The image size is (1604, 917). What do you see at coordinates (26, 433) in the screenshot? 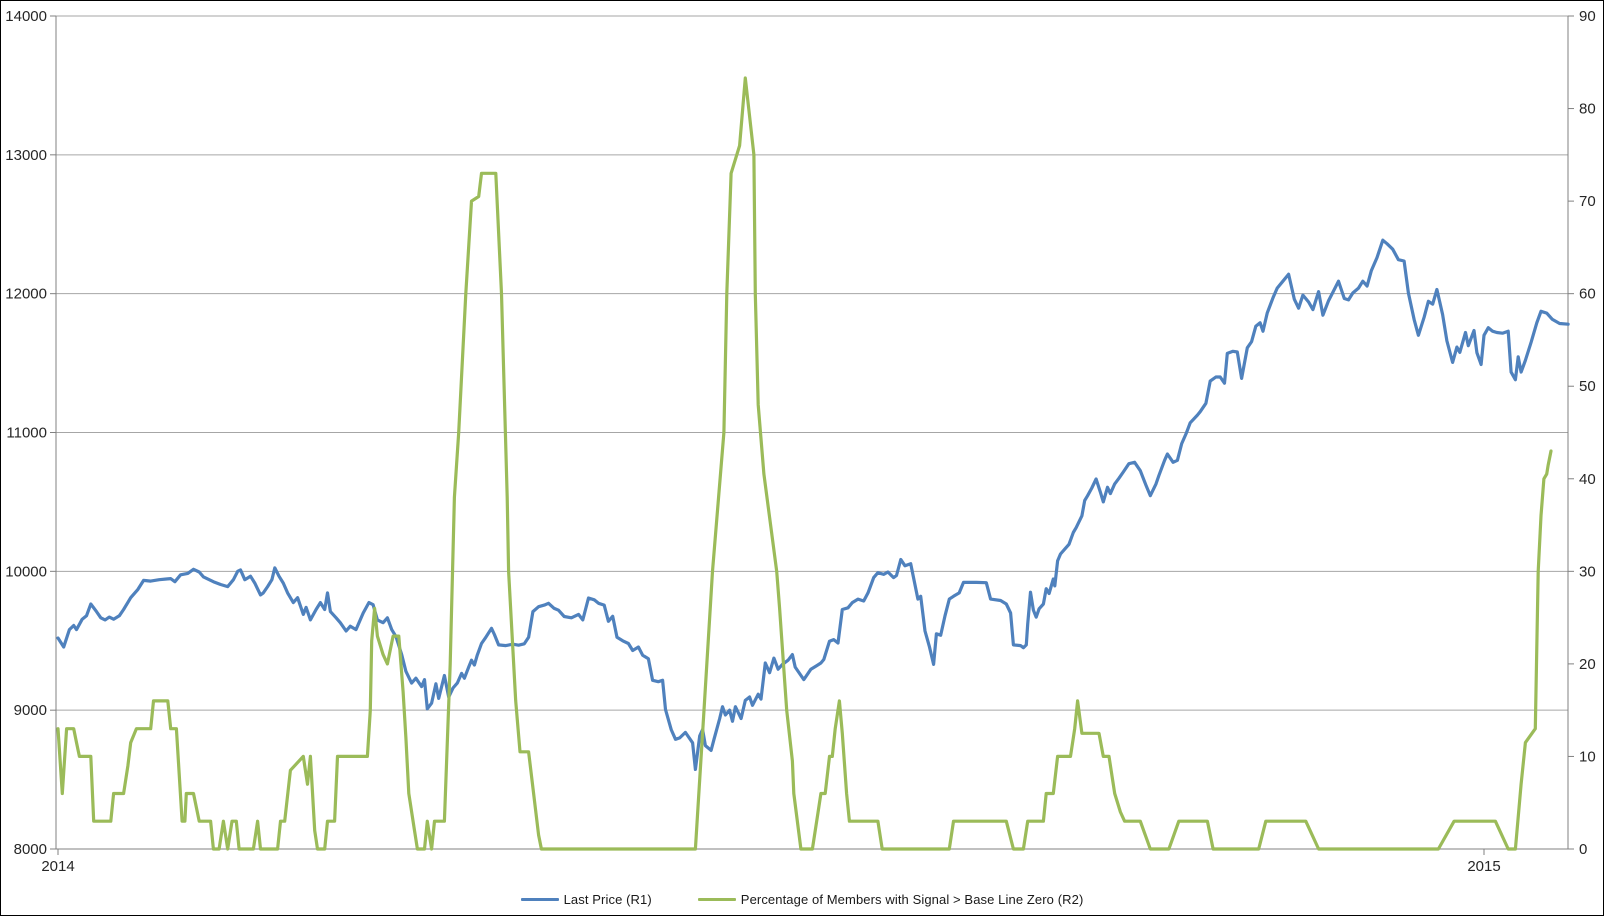
I see `left-axis-tick-label: 11000` at bounding box center [26, 433].